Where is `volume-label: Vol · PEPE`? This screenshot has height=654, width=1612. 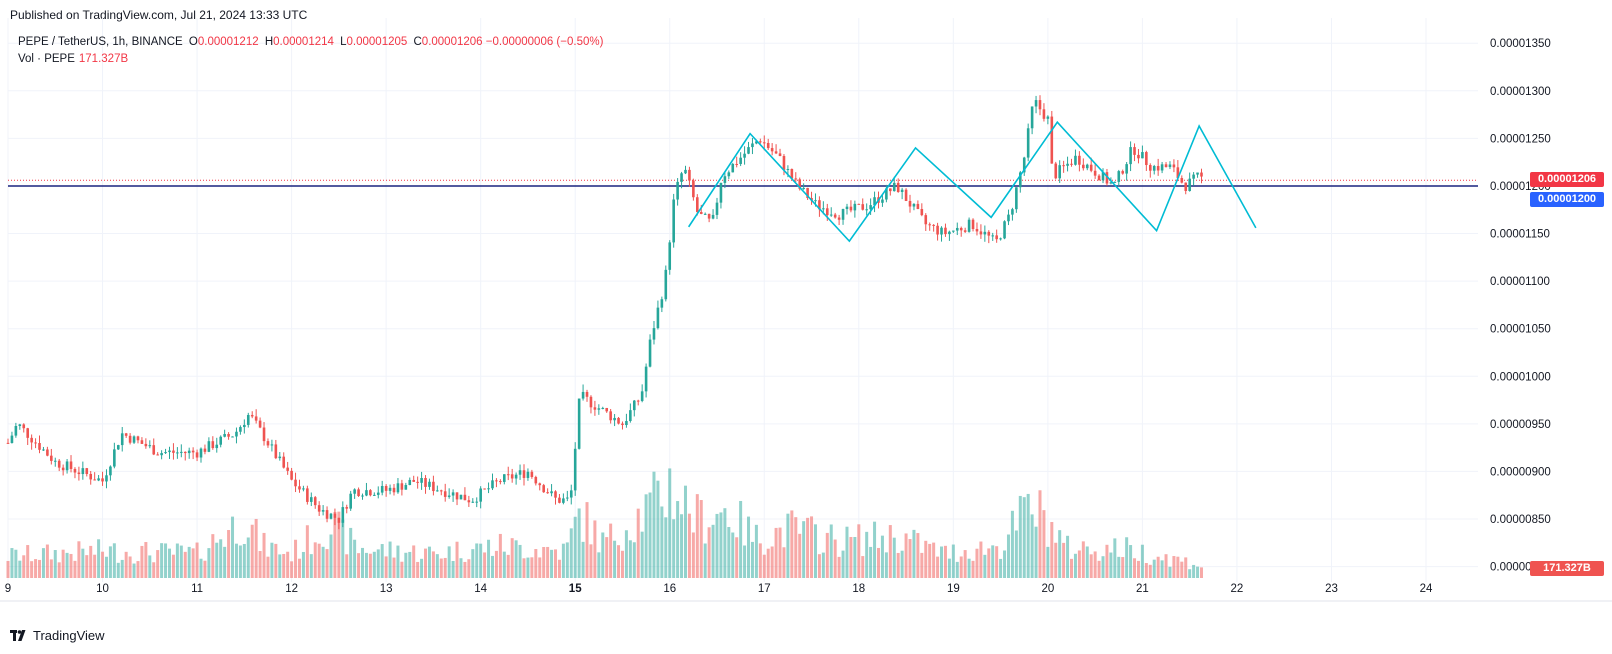 volume-label: Vol · PEPE is located at coordinates (46, 59).